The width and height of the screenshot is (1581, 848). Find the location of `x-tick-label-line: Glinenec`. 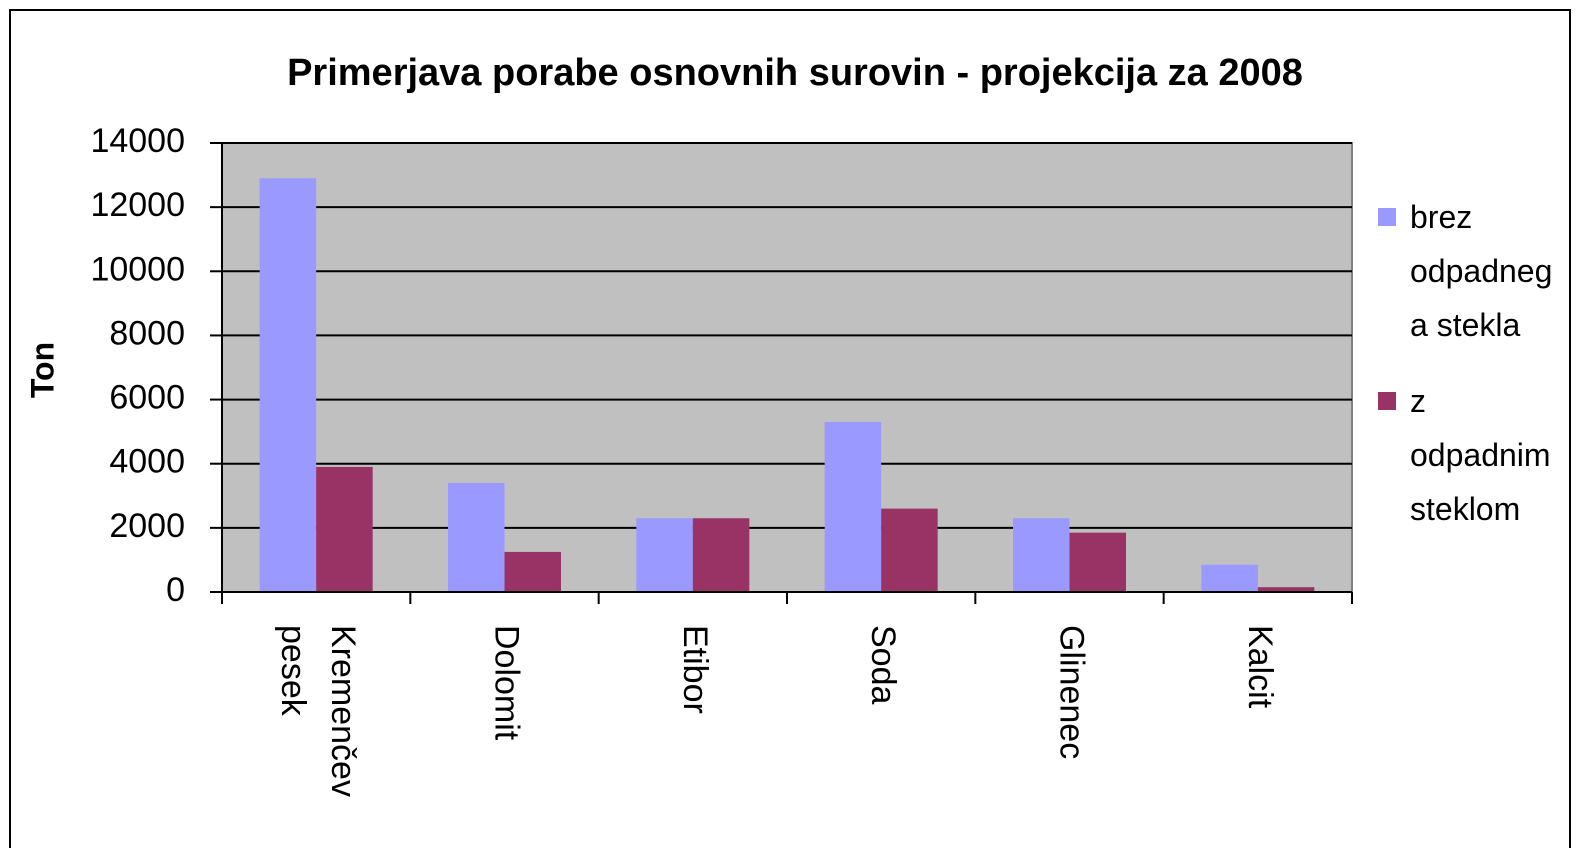

x-tick-label-line: Glinenec is located at coordinates (1072, 692).